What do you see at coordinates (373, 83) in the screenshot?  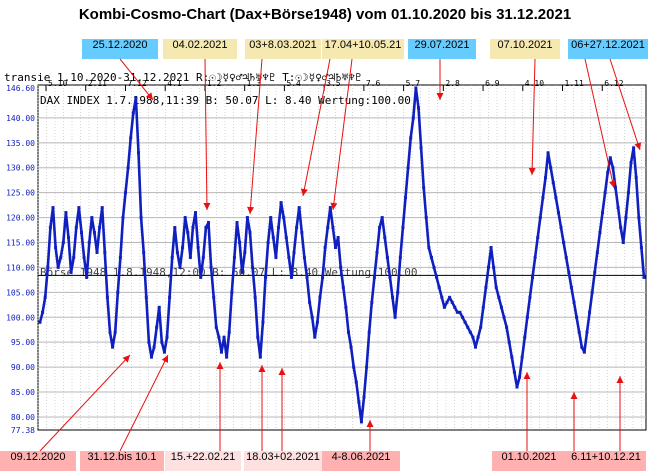 I see `month-tick-label: 7.6` at bounding box center [373, 83].